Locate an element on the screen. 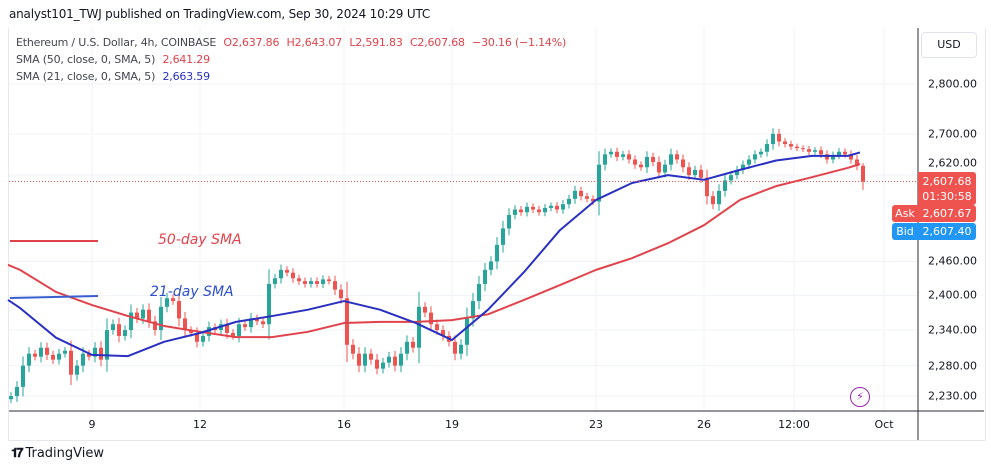 This screenshot has height=472, width=991. price-tick: 2,400.00 is located at coordinates (952, 295).